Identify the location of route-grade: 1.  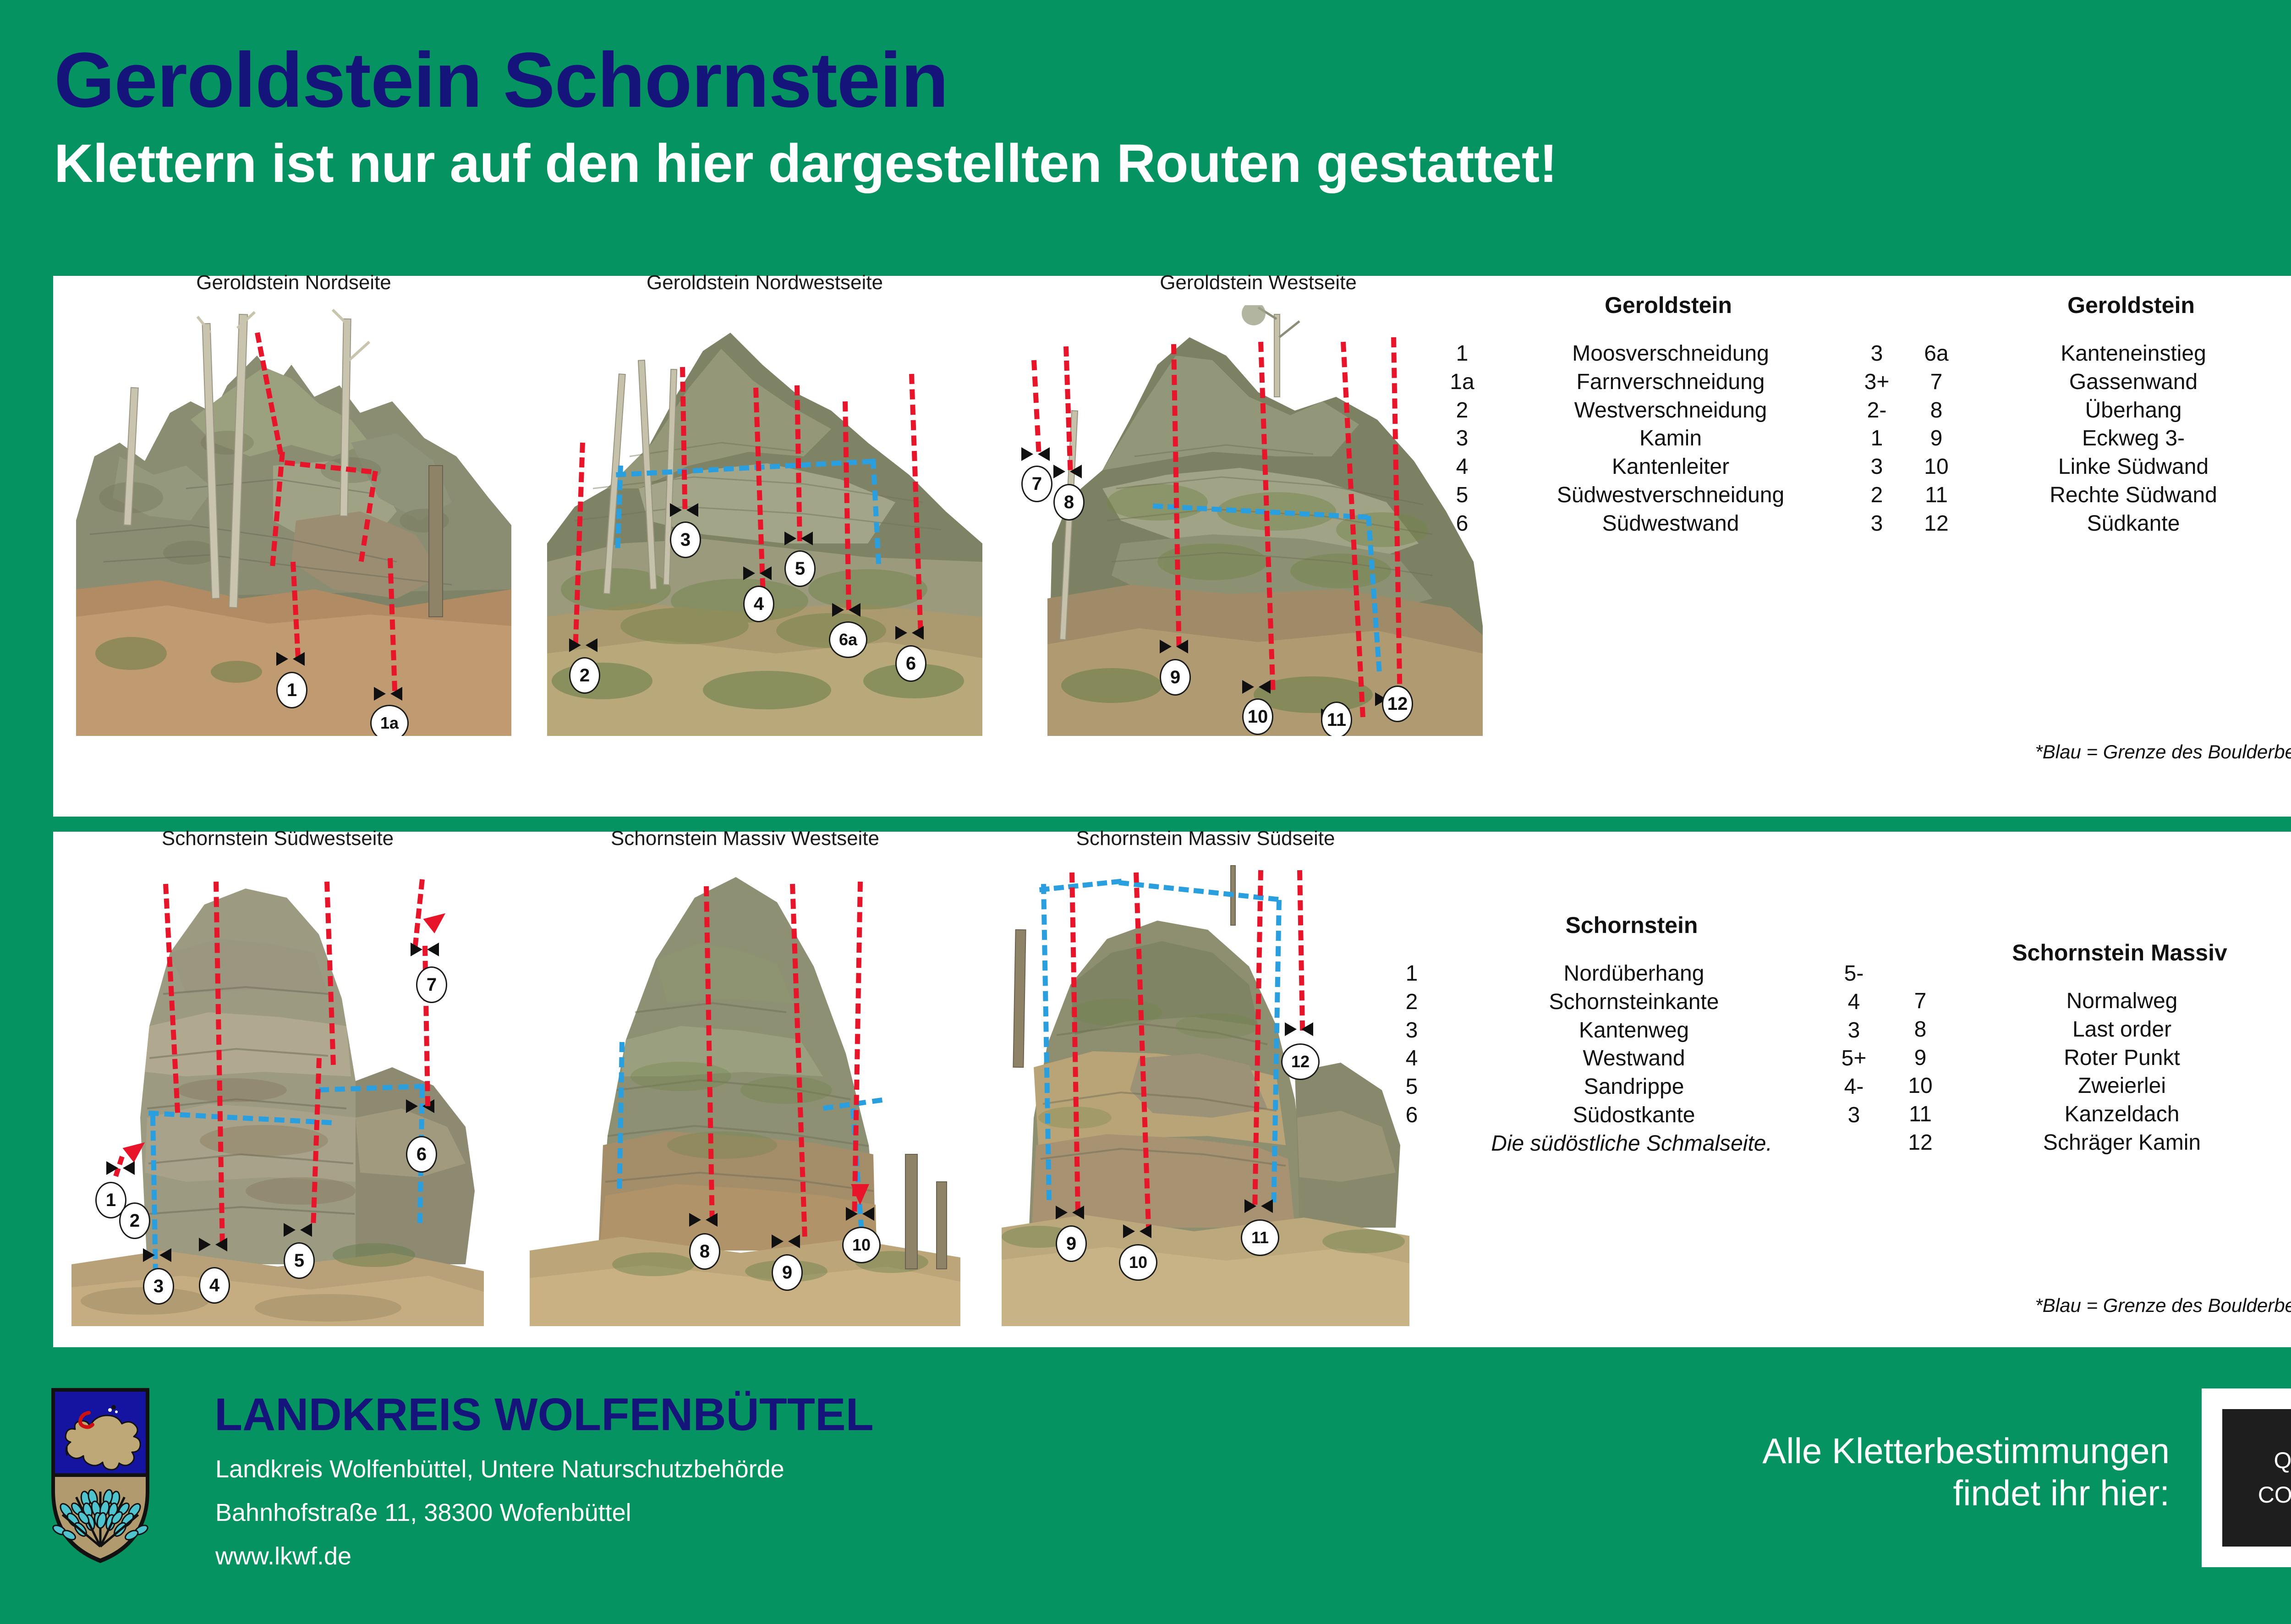
(1876, 438).